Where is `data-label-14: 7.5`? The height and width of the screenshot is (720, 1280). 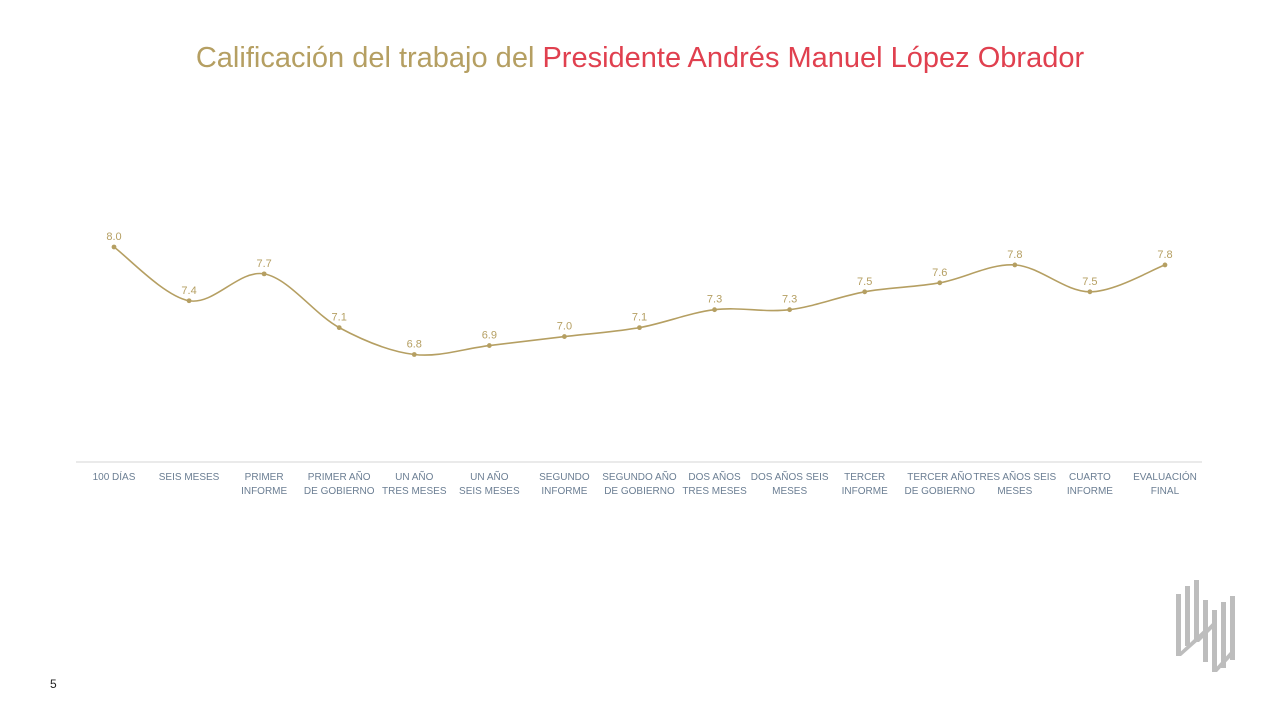 data-label-14: 7.5 is located at coordinates (1089, 282).